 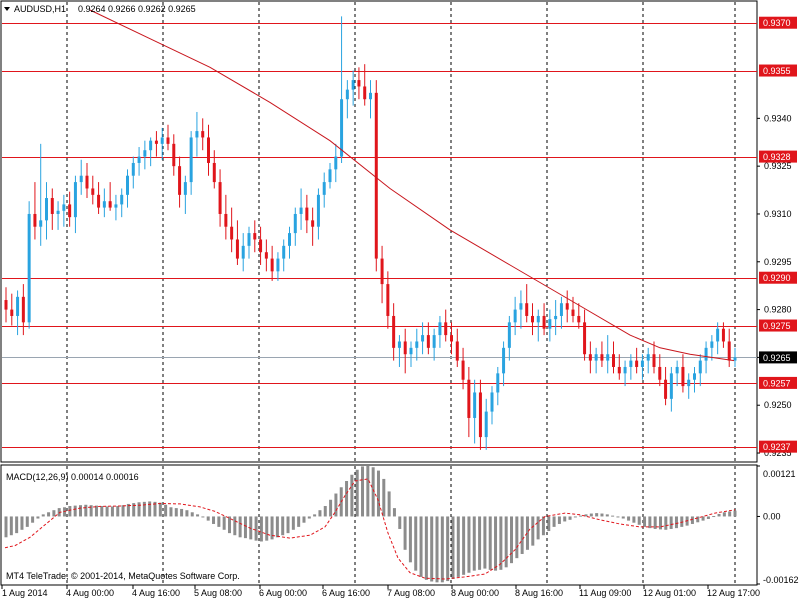 I want to click on level-price-tag, so click(x=778, y=325).